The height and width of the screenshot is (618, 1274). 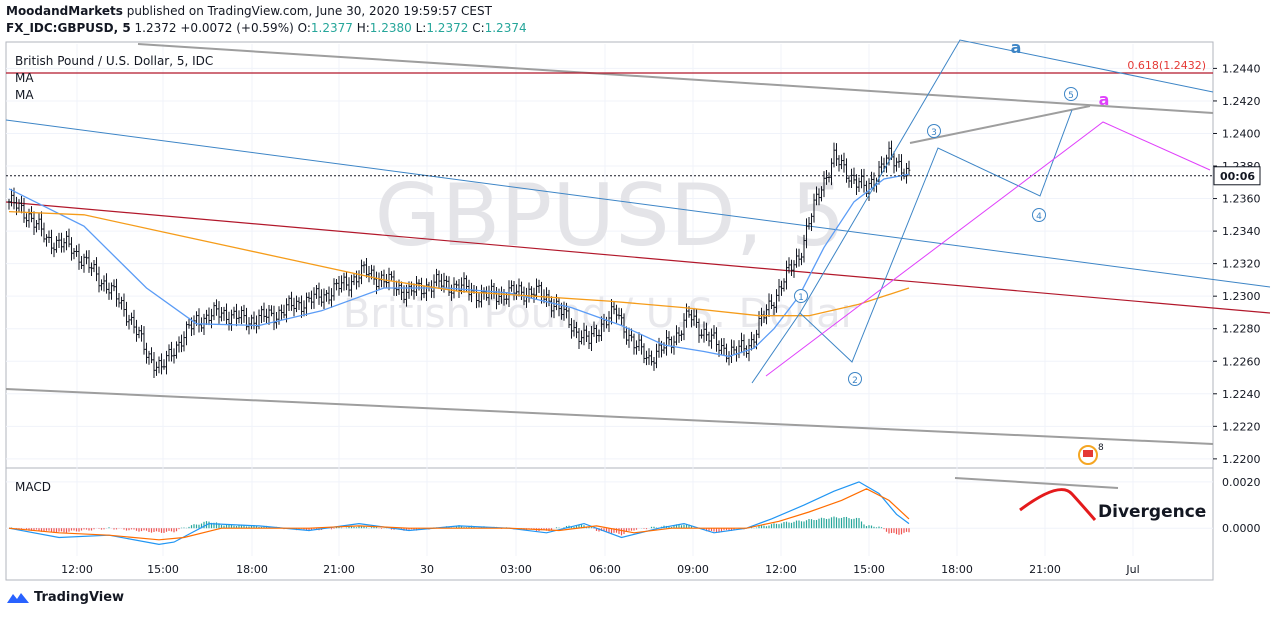 I want to click on macd-legend: MACD, so click(x=33, y=487).